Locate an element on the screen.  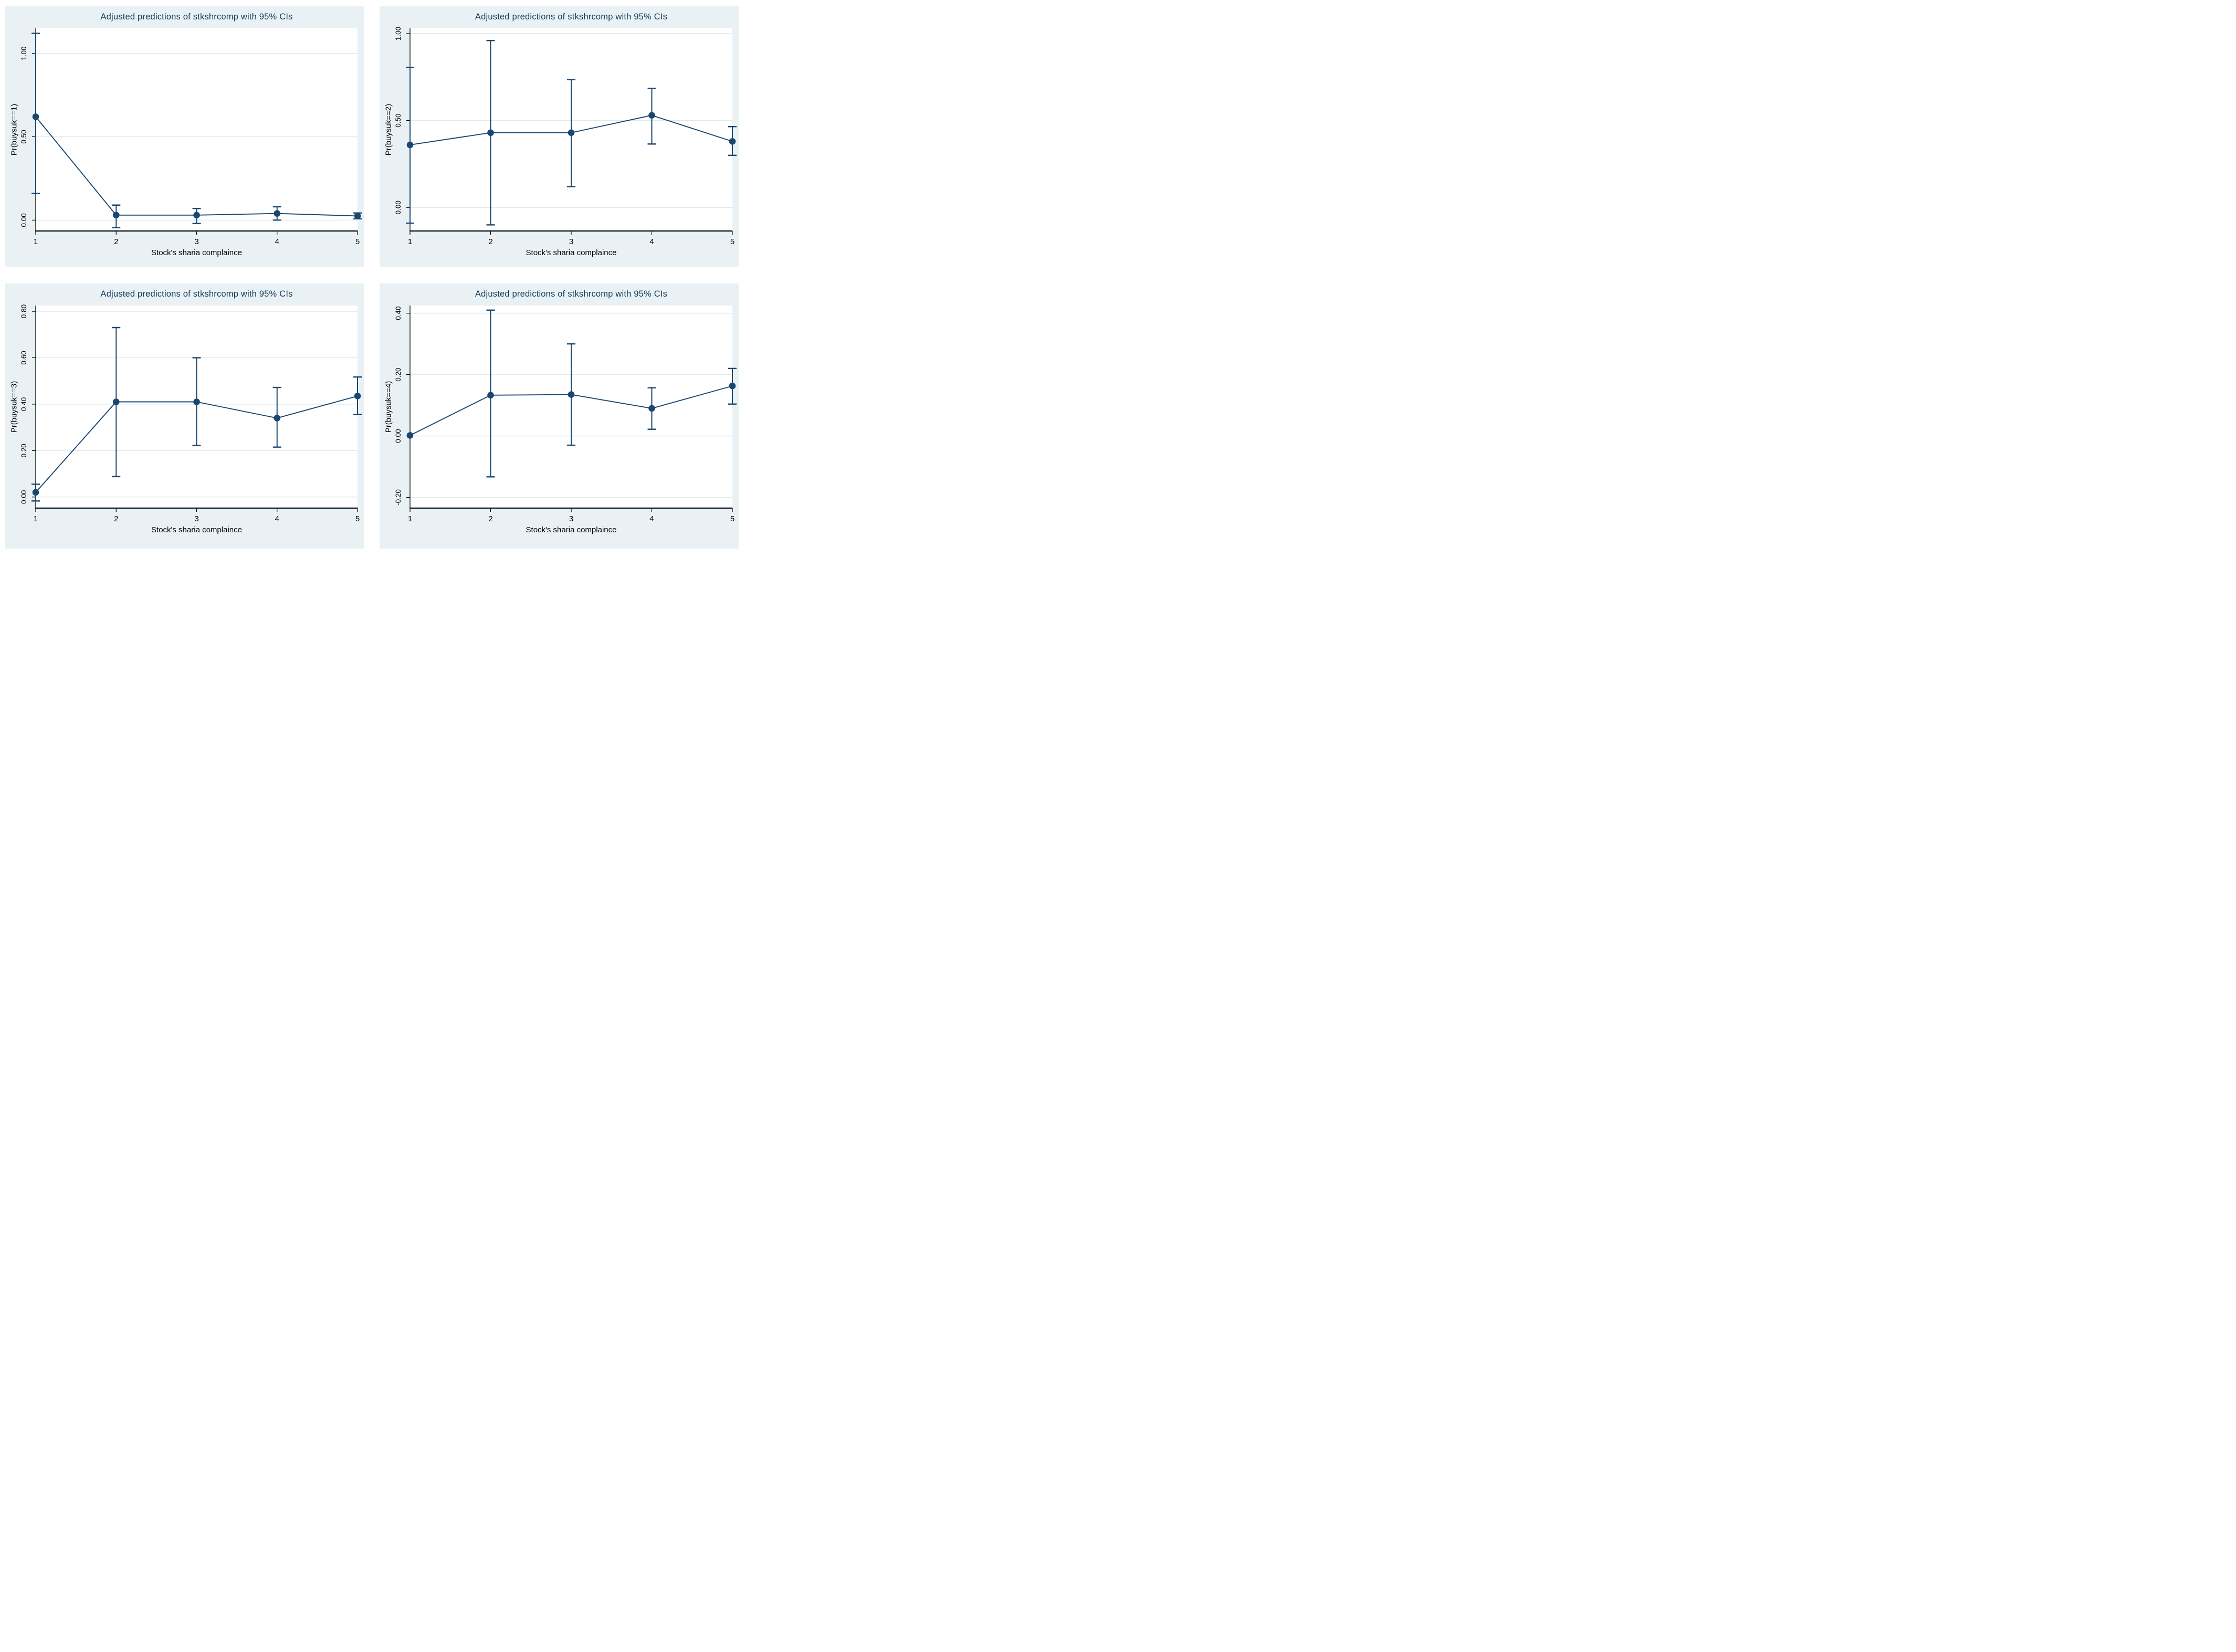
y-tick-label: -0.20 is located at coordinates (398, 497).